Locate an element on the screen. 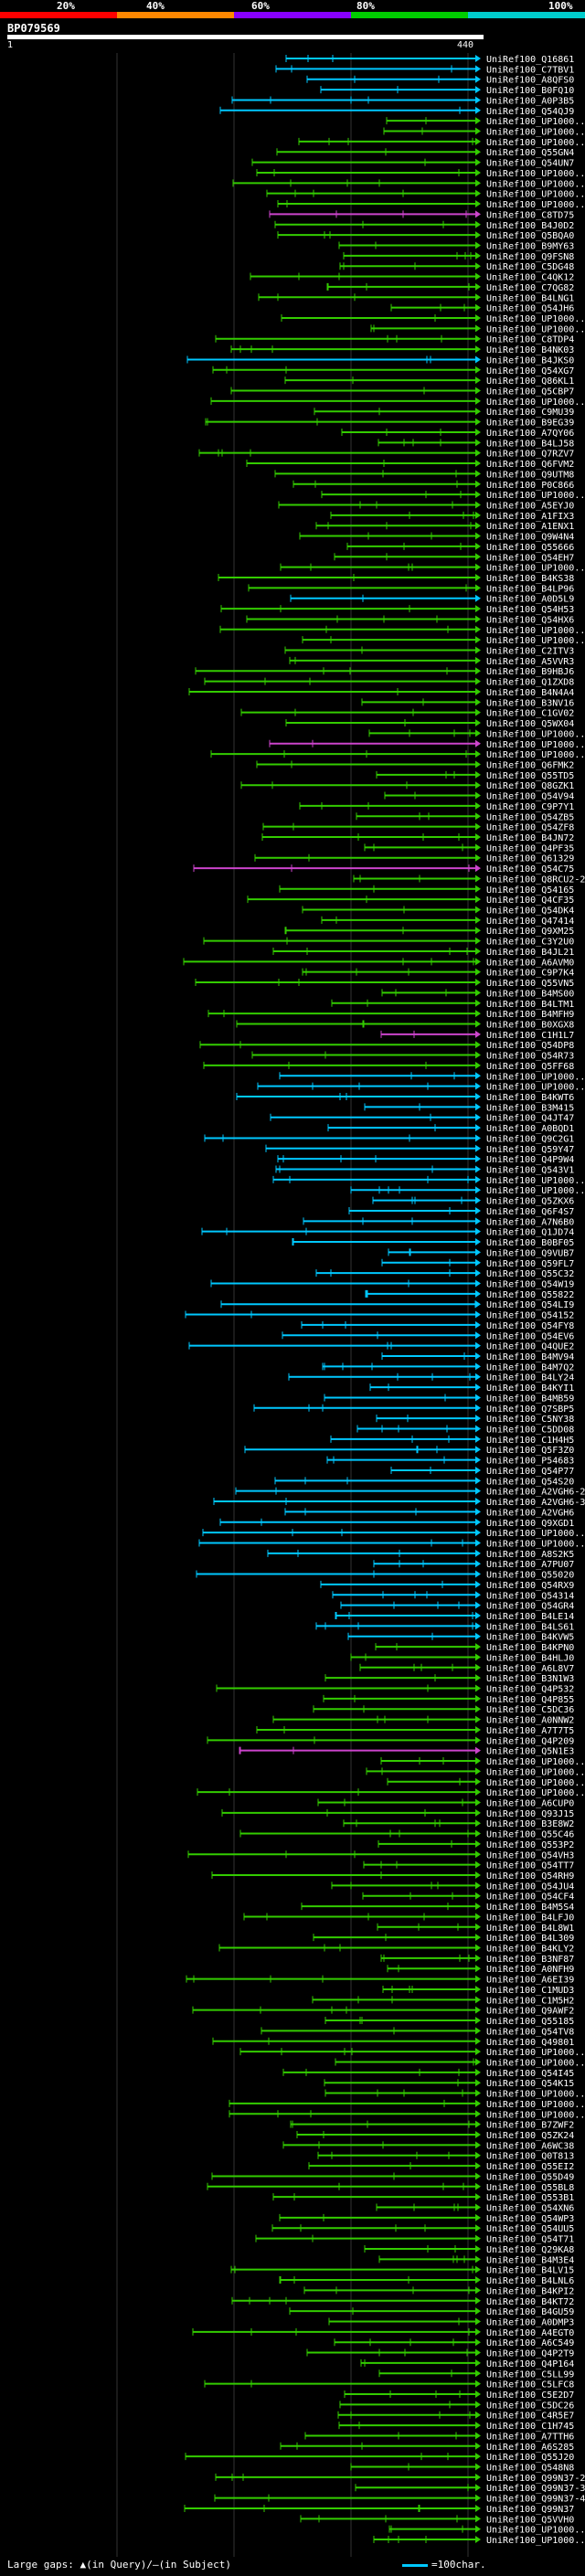  hit-row: UniRef100_Q5F3Z0 is located at coordinates (409, 1451).